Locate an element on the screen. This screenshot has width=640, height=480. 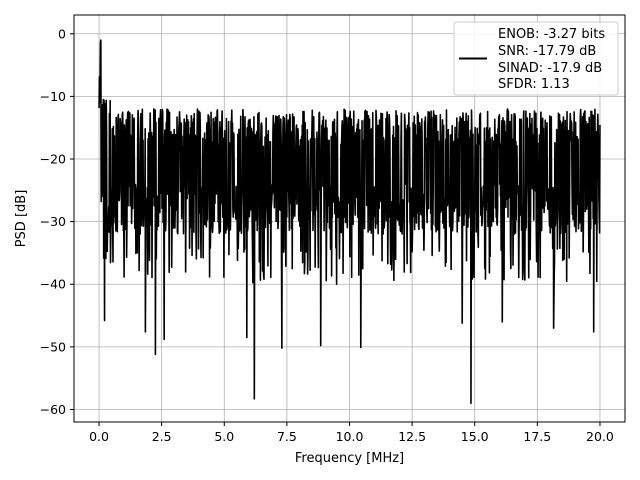
x-ticks: 0.0 2.5 5.0 7.5 10.0 12.5 15.0 17.5 20.0 is located at coordinates (351, 433).